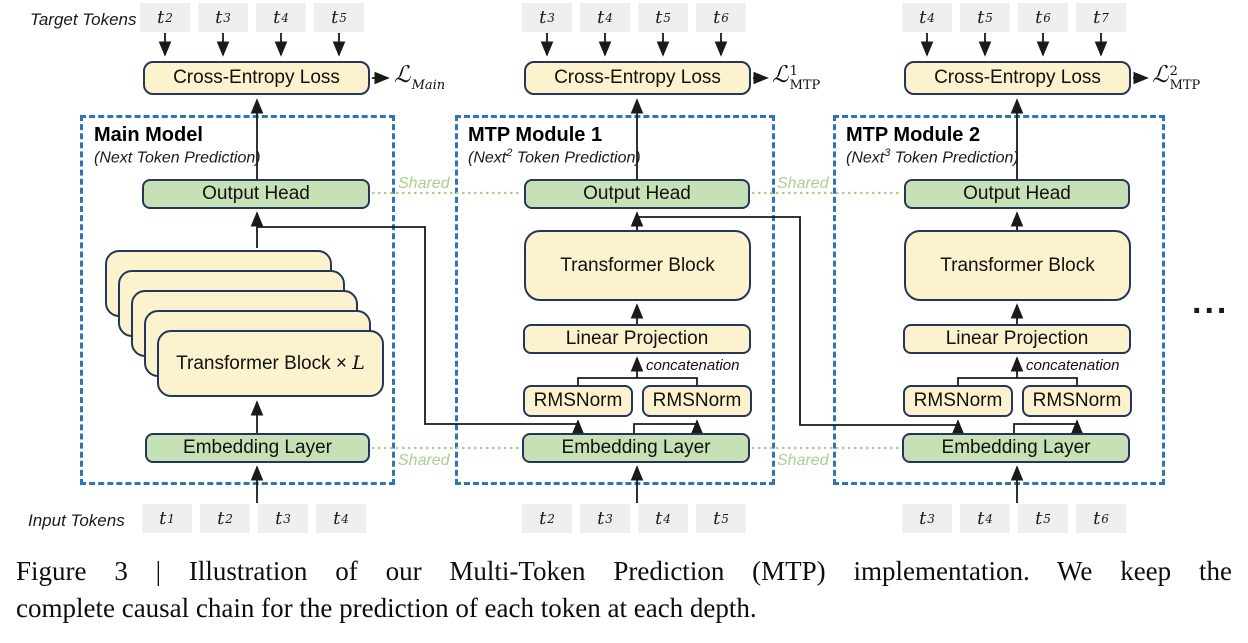 The height and width of the screenshot is (643, 1248). Describe the element at coordinates (535, 135) in the screenshot. I see `mtp-module-1-title: MTP Module 1` at that location.